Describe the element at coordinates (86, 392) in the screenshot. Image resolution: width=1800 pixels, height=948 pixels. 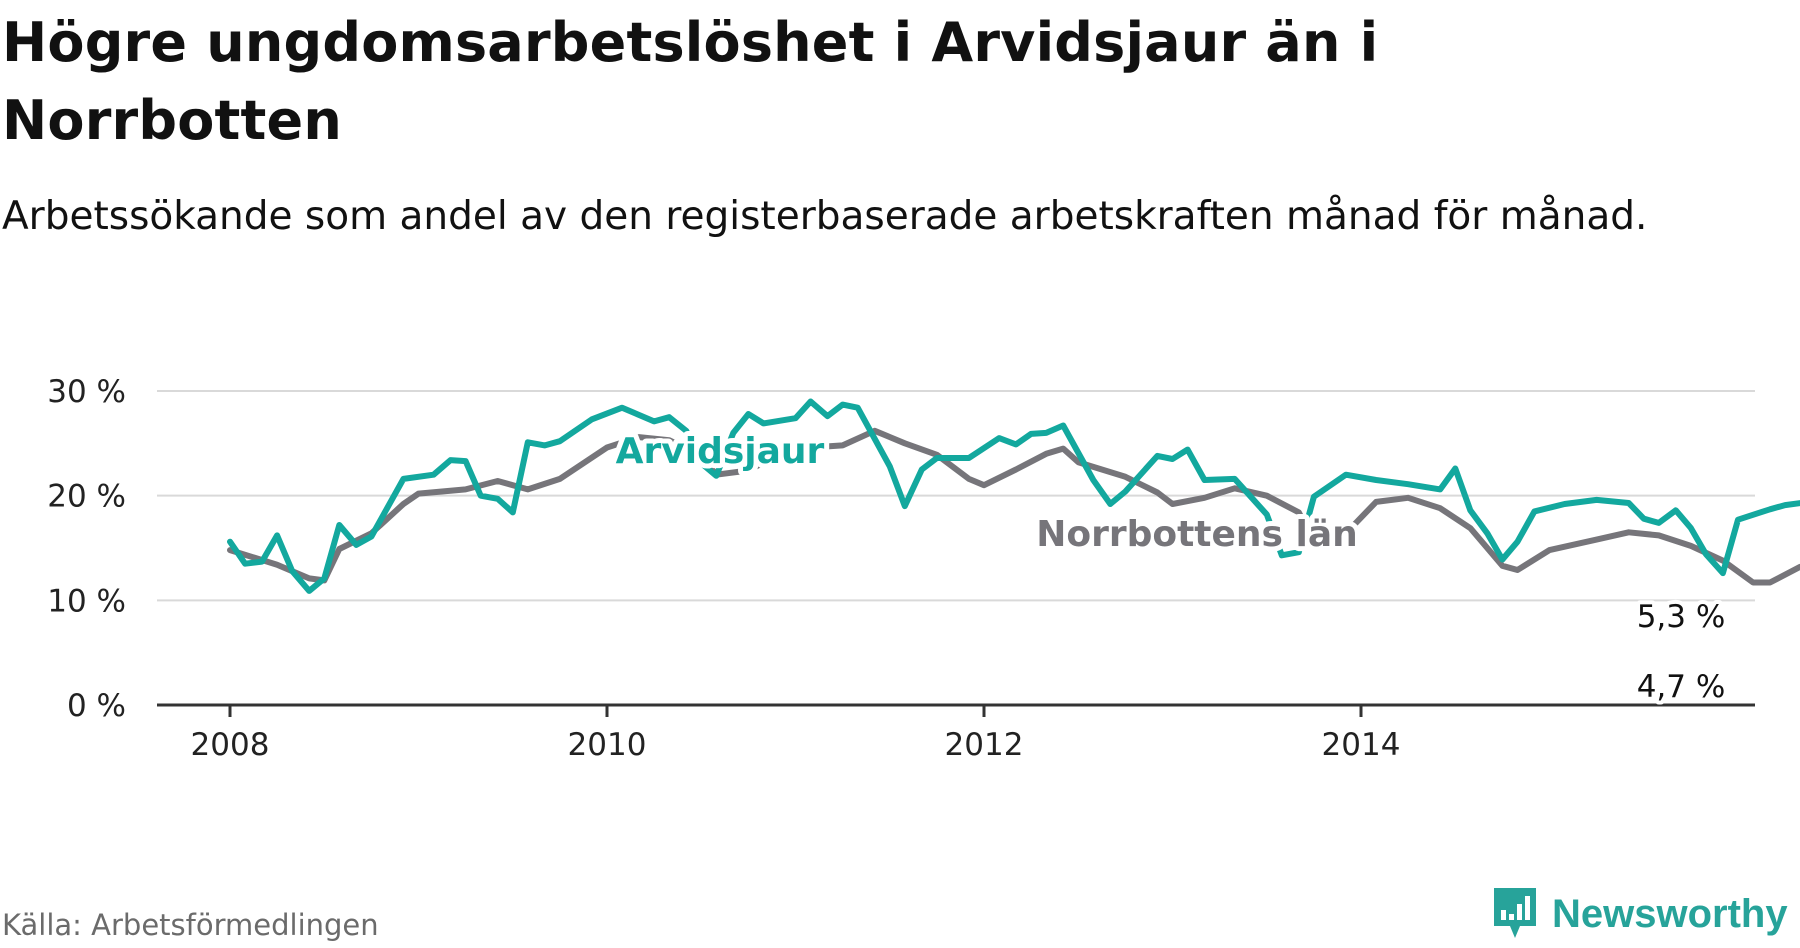
I see `y-tick-label: 30 %` at that location.